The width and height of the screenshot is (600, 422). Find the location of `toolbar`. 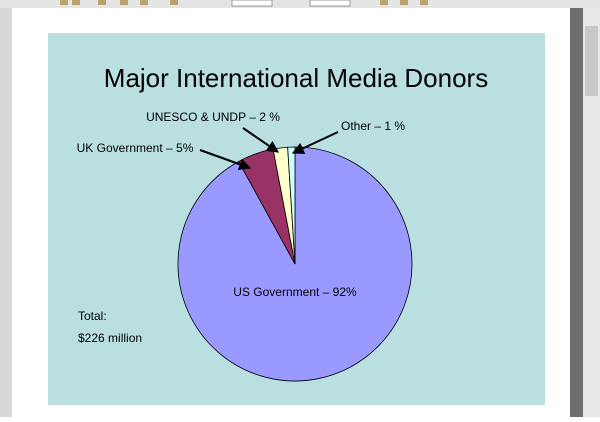

toolbar is located at coordinates (300, 4).